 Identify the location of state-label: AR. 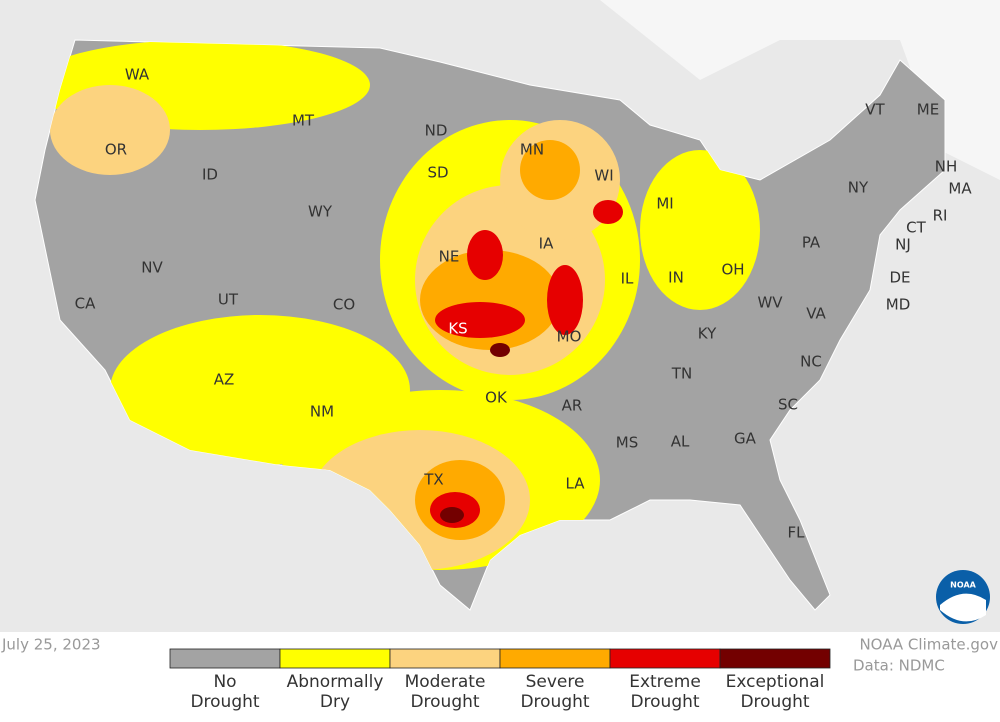
(572, 406).